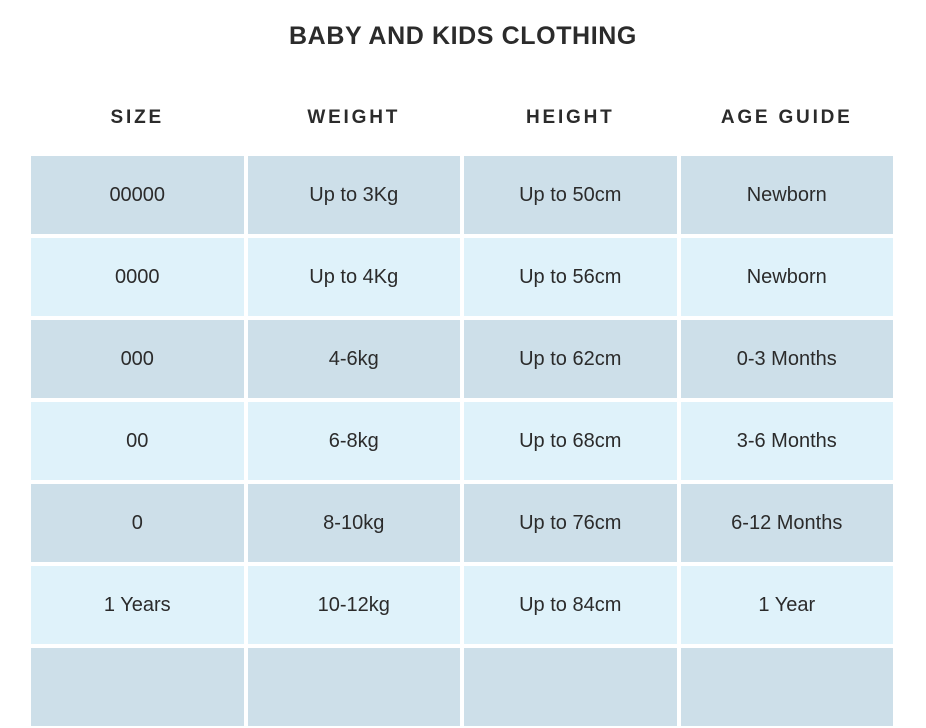  What do you see at coordinates (570, 277) in the screenshot?
I see `cell-height: Up to 56cm` at bounding box center [570, 277].